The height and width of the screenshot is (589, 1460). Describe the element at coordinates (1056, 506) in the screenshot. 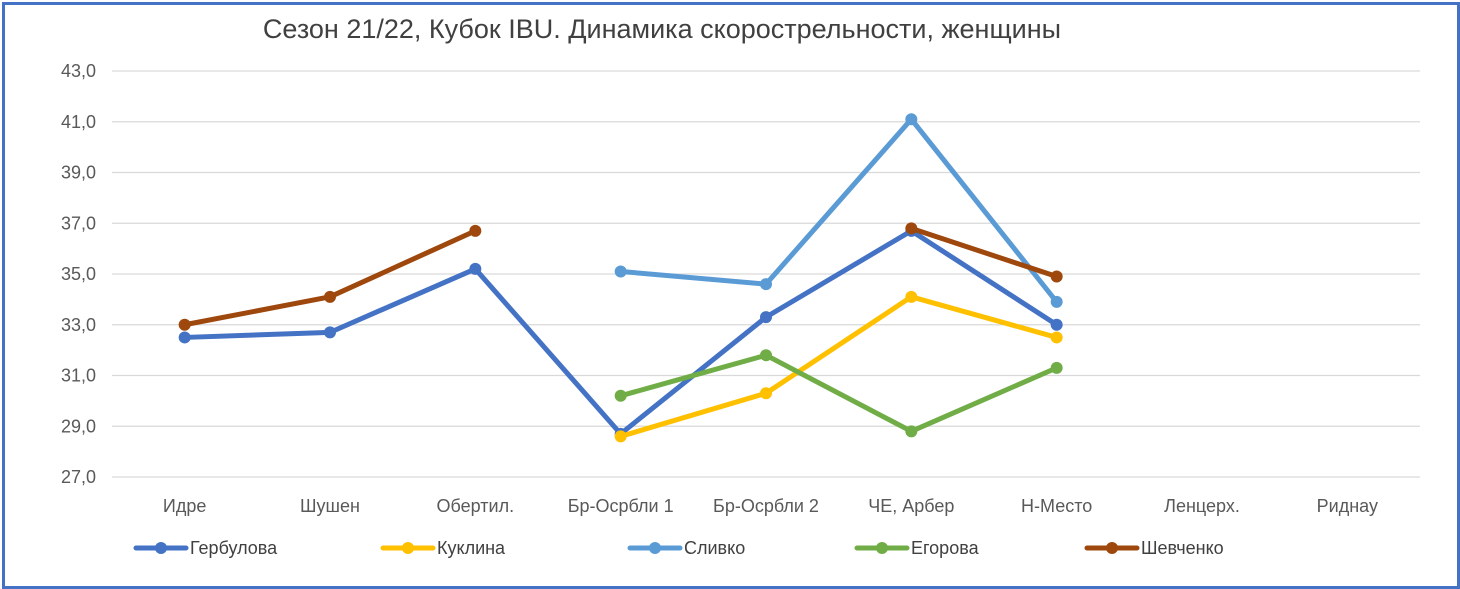

I see `x-tick-label: Н-Место` at that location.